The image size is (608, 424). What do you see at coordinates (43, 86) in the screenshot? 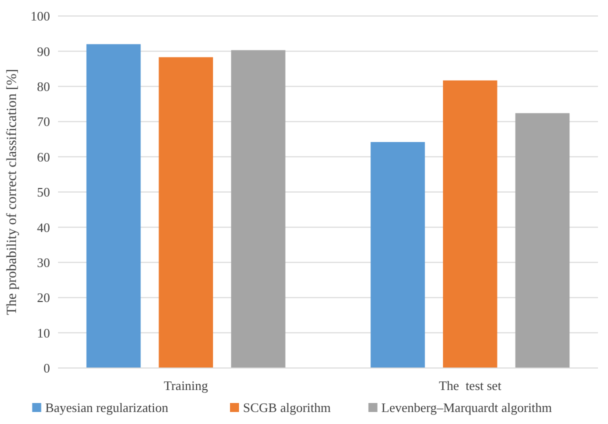
I see `y-tick-label: 80` at bounding box center [43, 86].